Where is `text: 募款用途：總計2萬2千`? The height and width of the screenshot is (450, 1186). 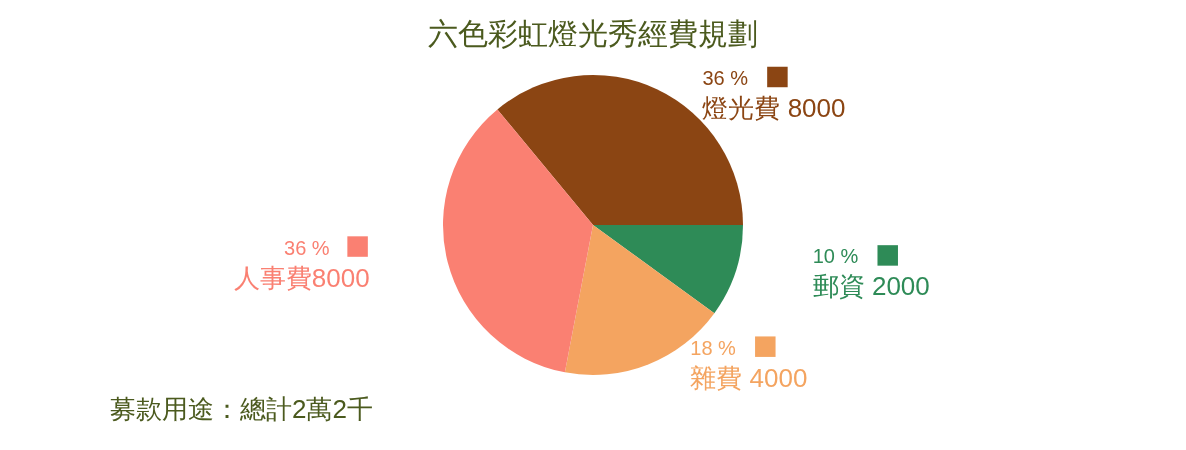
text: 募款用途：總計2萬2千 is located at coordinates (241, 409).